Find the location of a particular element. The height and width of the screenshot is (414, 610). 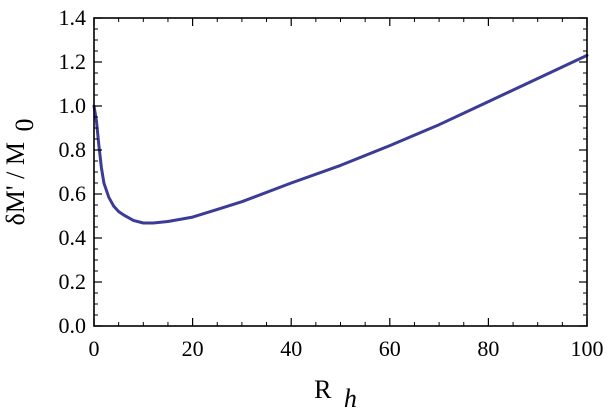

y-tick-label: 0.6 is located at coordinates (73, 193).